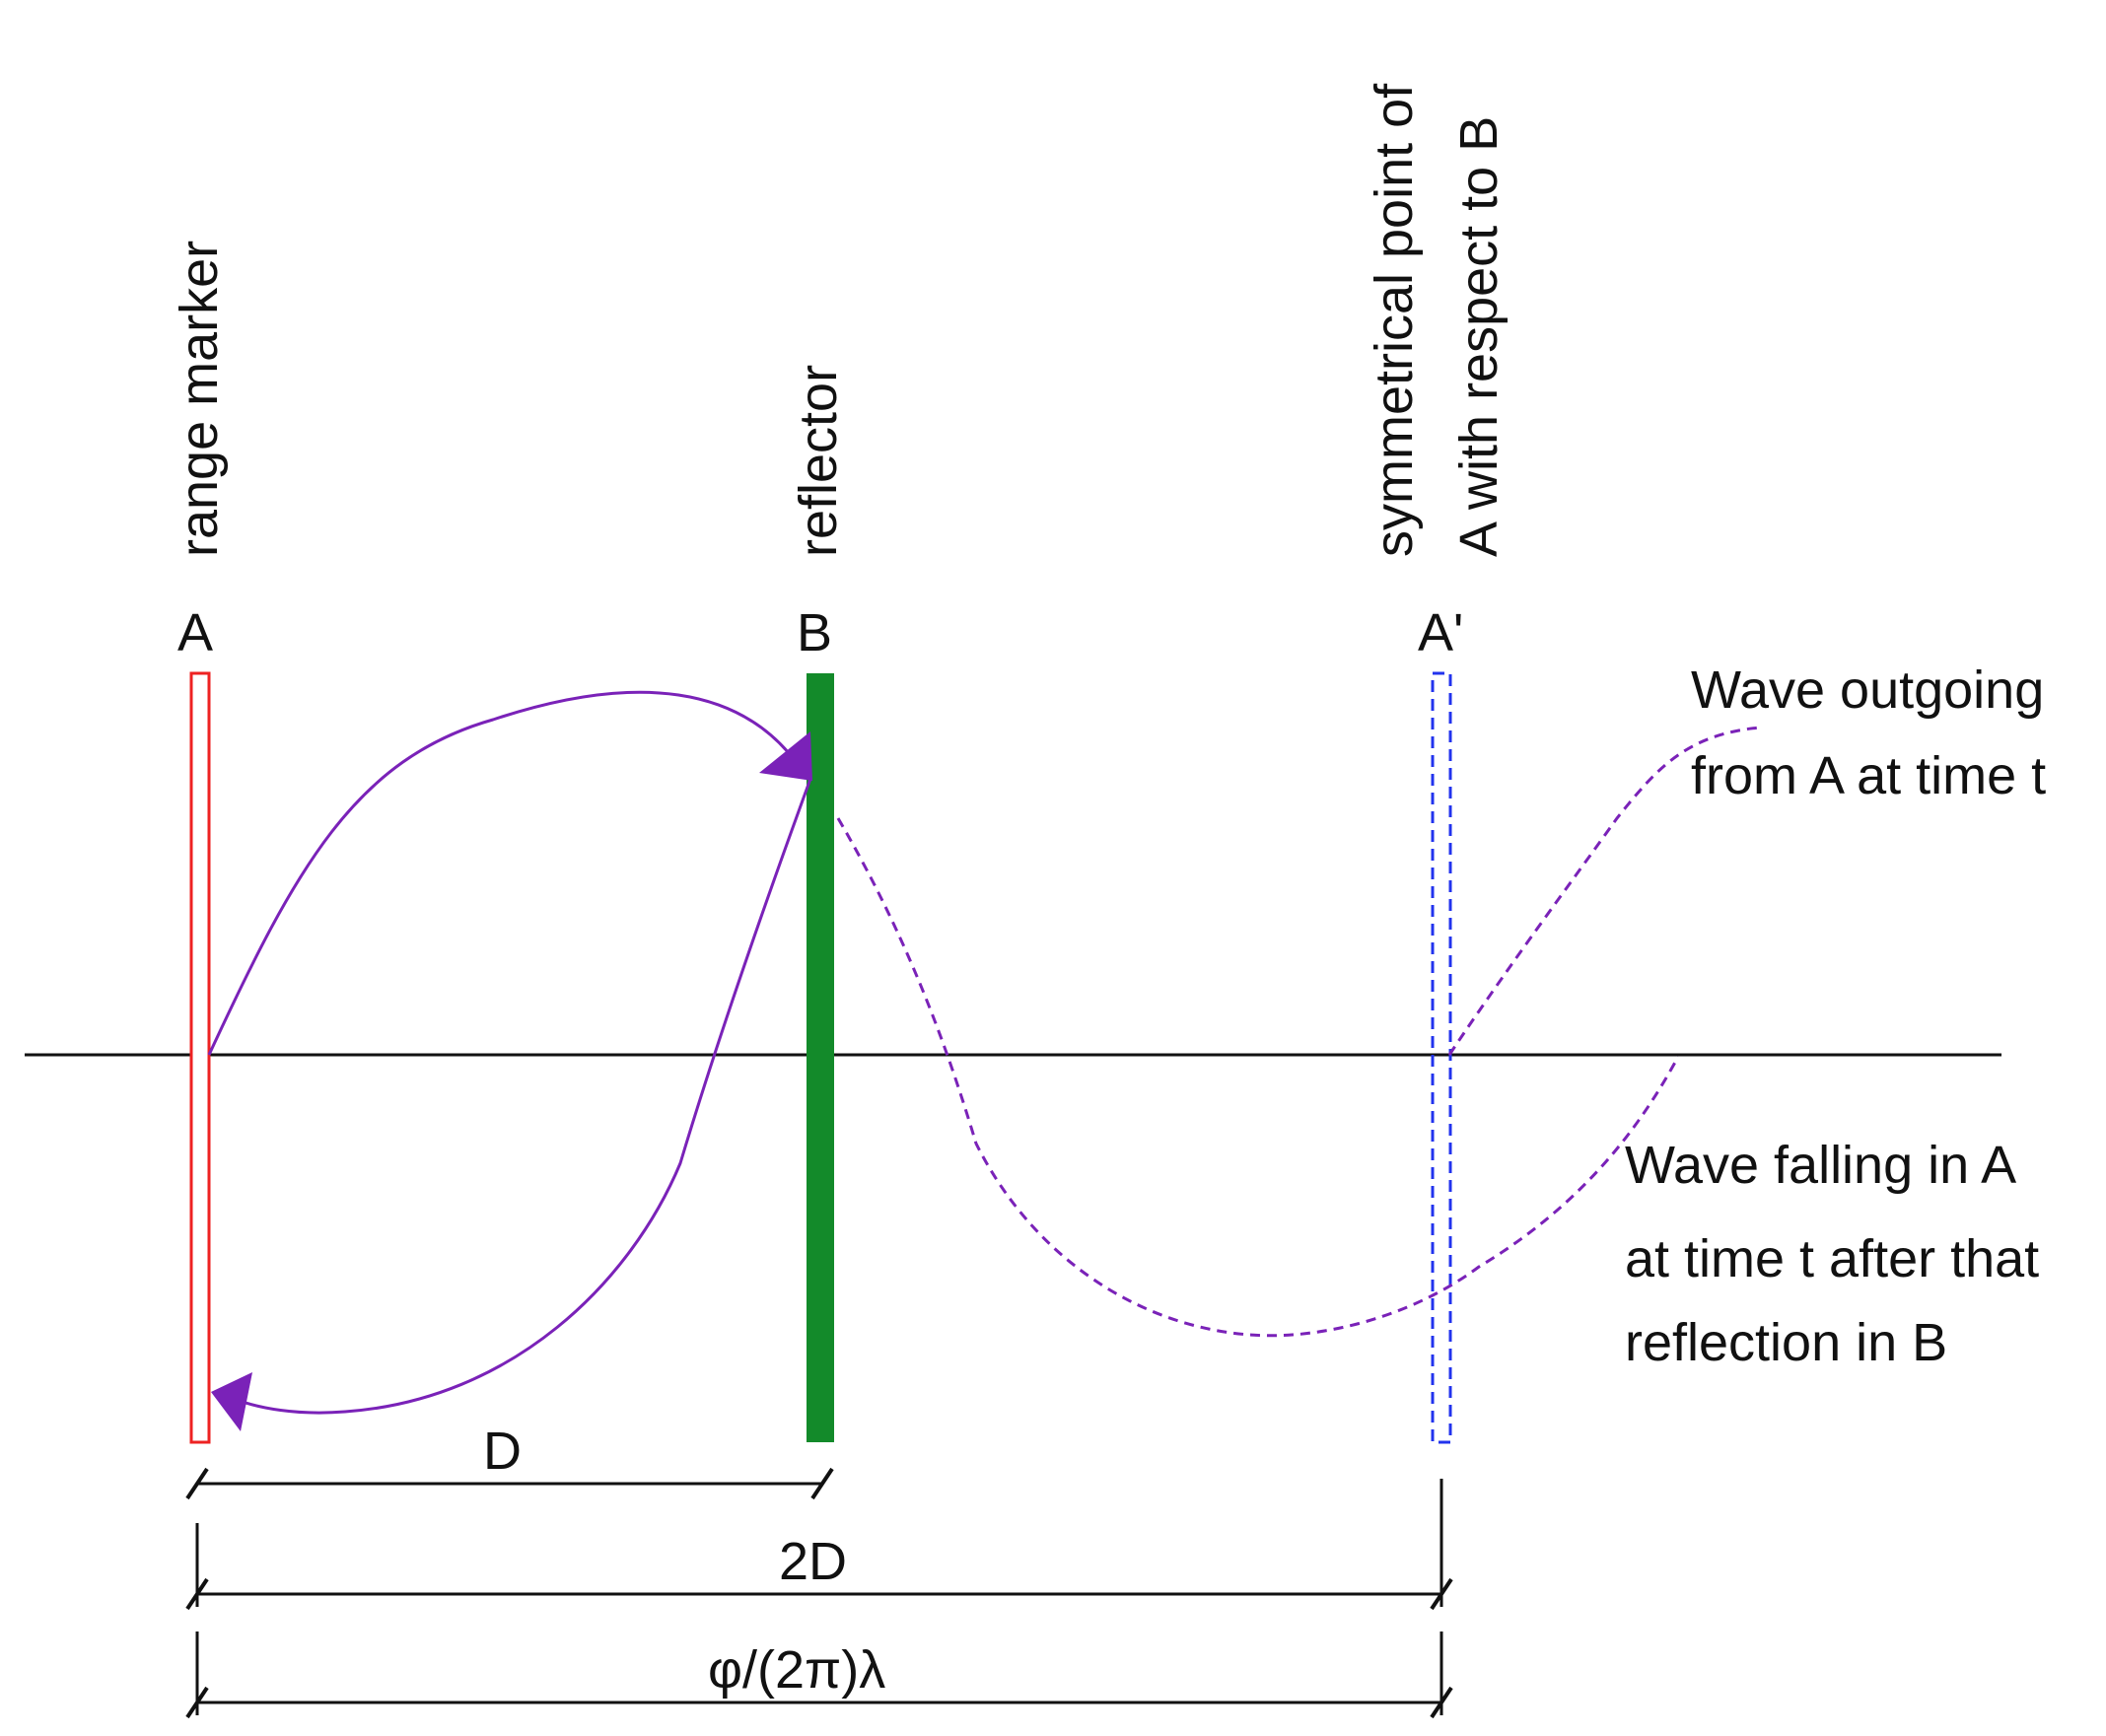  What do you see at coordinates (797, 1670) in the screenshot?
I see `dim-phase-label: φ/(2π)λ` at bounding box center [797, 1670].